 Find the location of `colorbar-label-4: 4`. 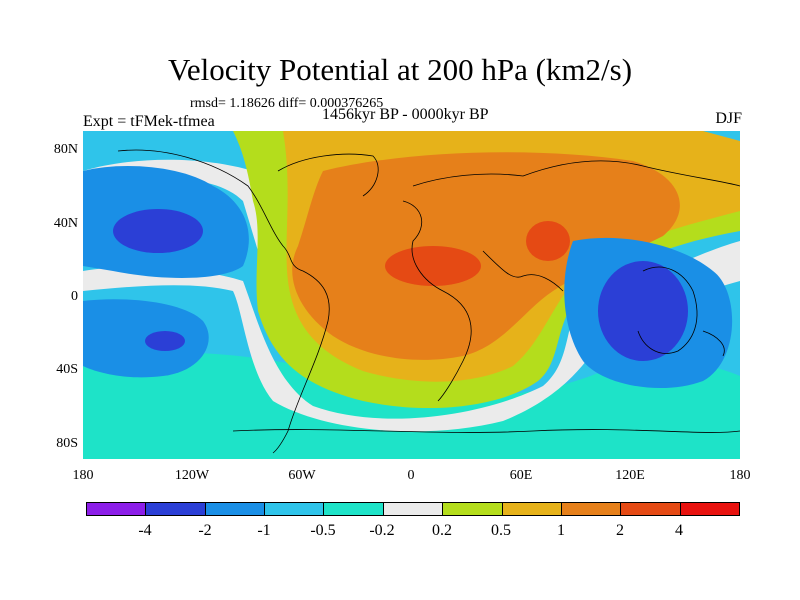

colorbar-label-4: 4 is located at coordinates (679, 530).